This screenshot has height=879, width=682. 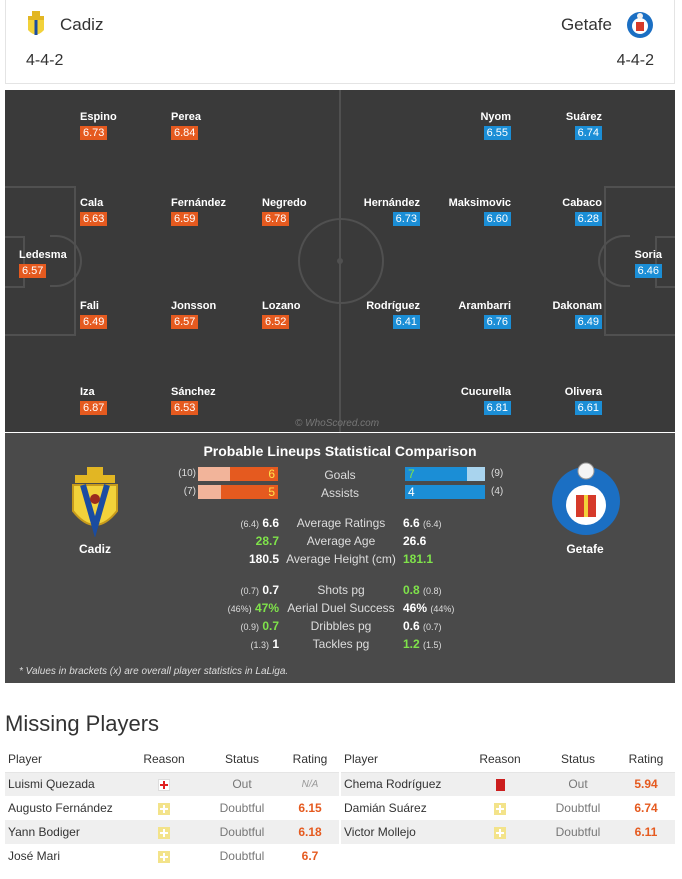 What do you see at coordinates (375, 212) in the screenshot?
I see `away-player: Hernández 6.73` at bounding box center [375, 212].